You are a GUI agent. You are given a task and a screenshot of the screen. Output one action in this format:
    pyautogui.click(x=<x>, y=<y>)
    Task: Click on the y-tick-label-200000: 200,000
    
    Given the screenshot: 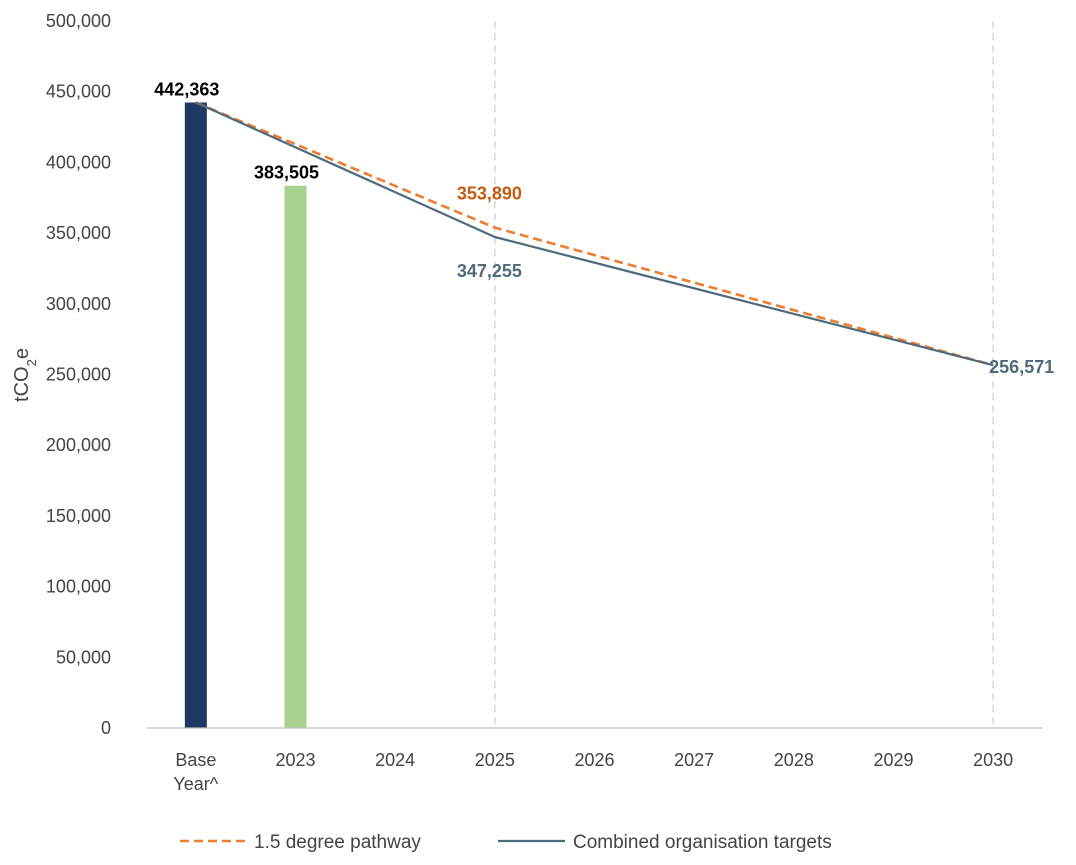 What is the action you would take?
    pyautogui.click(x=78, y=445)
    